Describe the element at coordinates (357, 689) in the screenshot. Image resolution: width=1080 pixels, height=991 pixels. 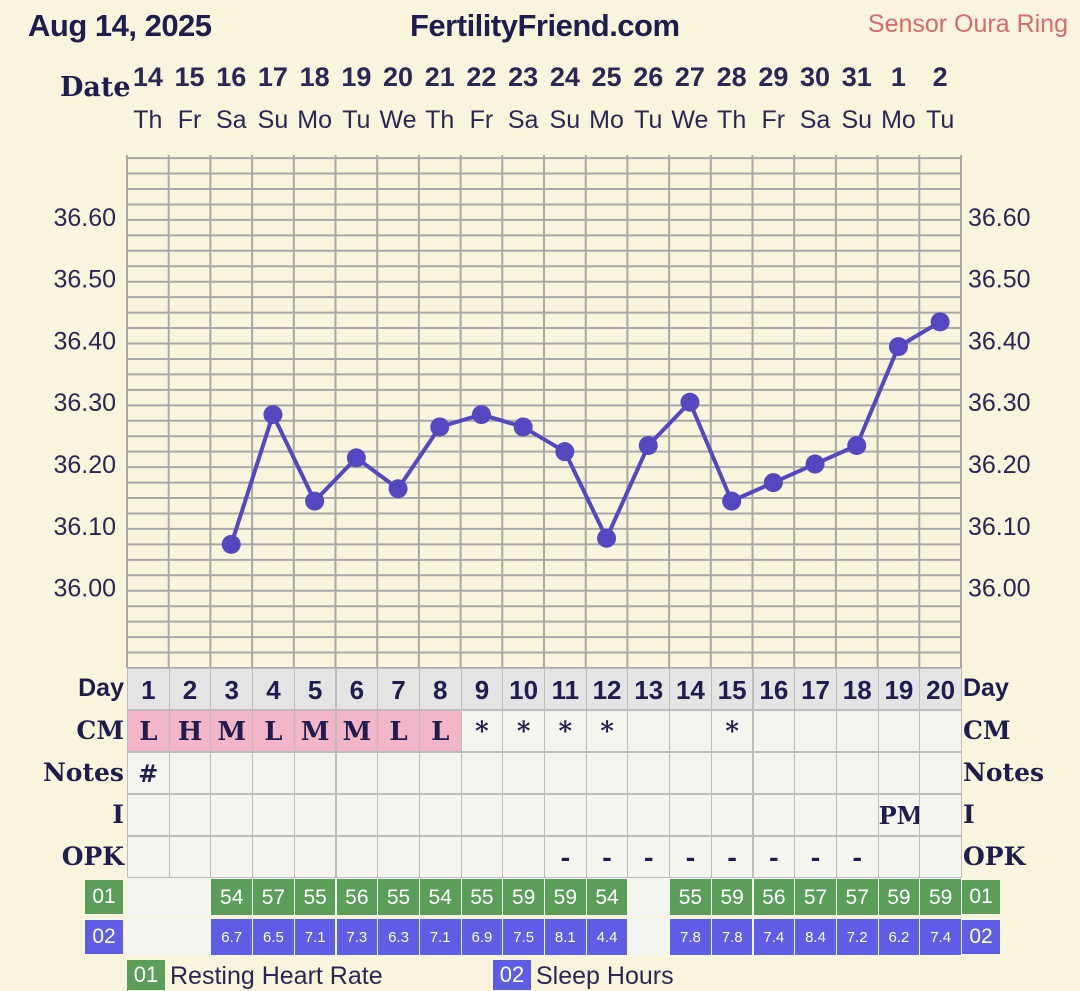
I see `day-cell: 6` at that location.